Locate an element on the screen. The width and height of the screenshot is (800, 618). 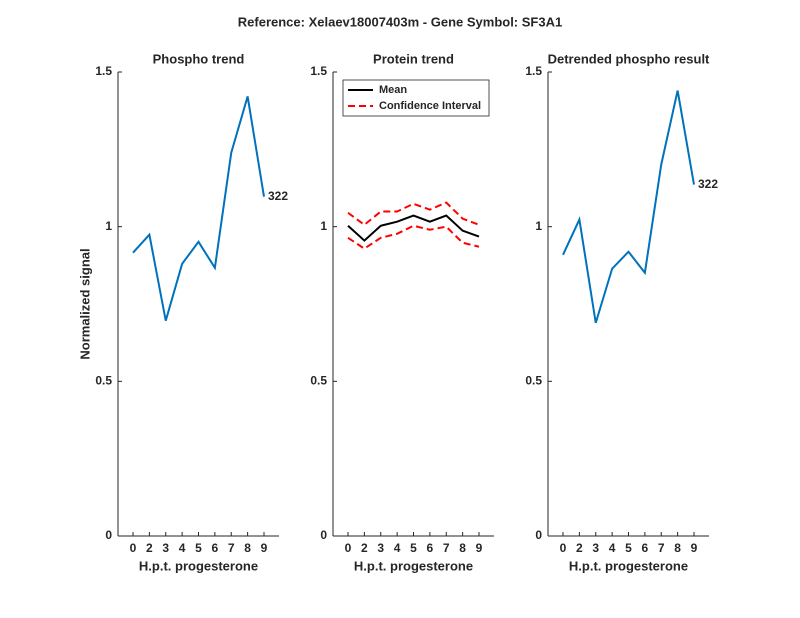
y-axis-label: Normalized signal is located at coordinates (84, 303).